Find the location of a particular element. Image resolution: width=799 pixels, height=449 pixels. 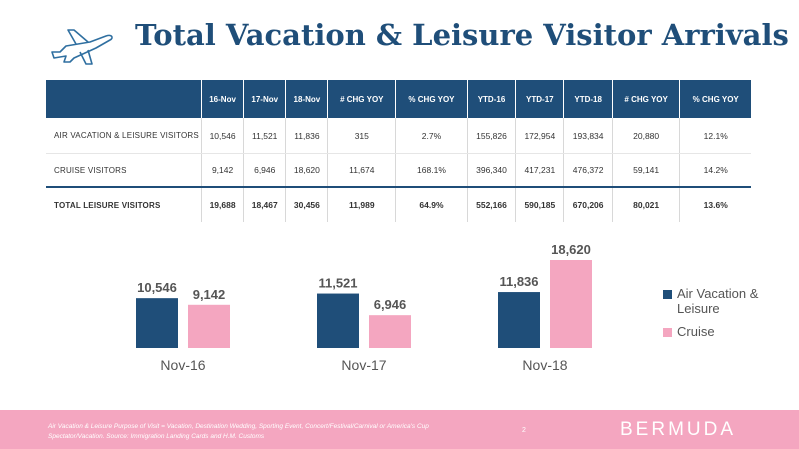

bar-value-label: 11,836 is located at coordinates (518, 281).